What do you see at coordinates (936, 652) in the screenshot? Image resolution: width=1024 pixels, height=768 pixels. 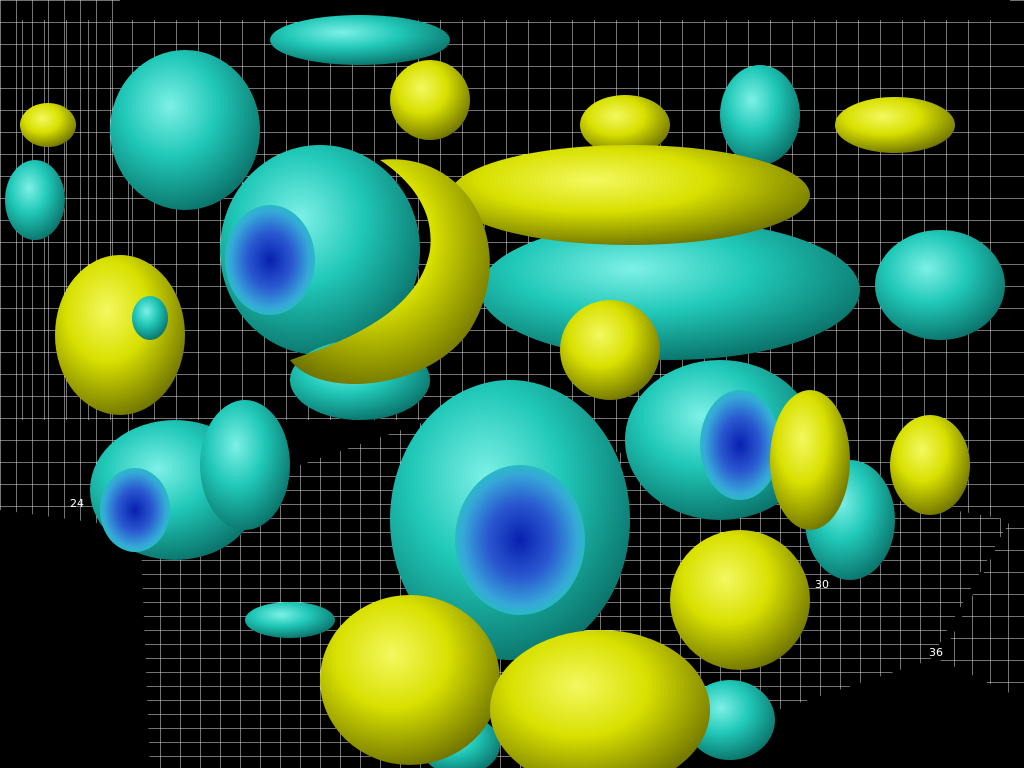 I see `axis-tick-label-36: 36` at bounding box center [936, 652].